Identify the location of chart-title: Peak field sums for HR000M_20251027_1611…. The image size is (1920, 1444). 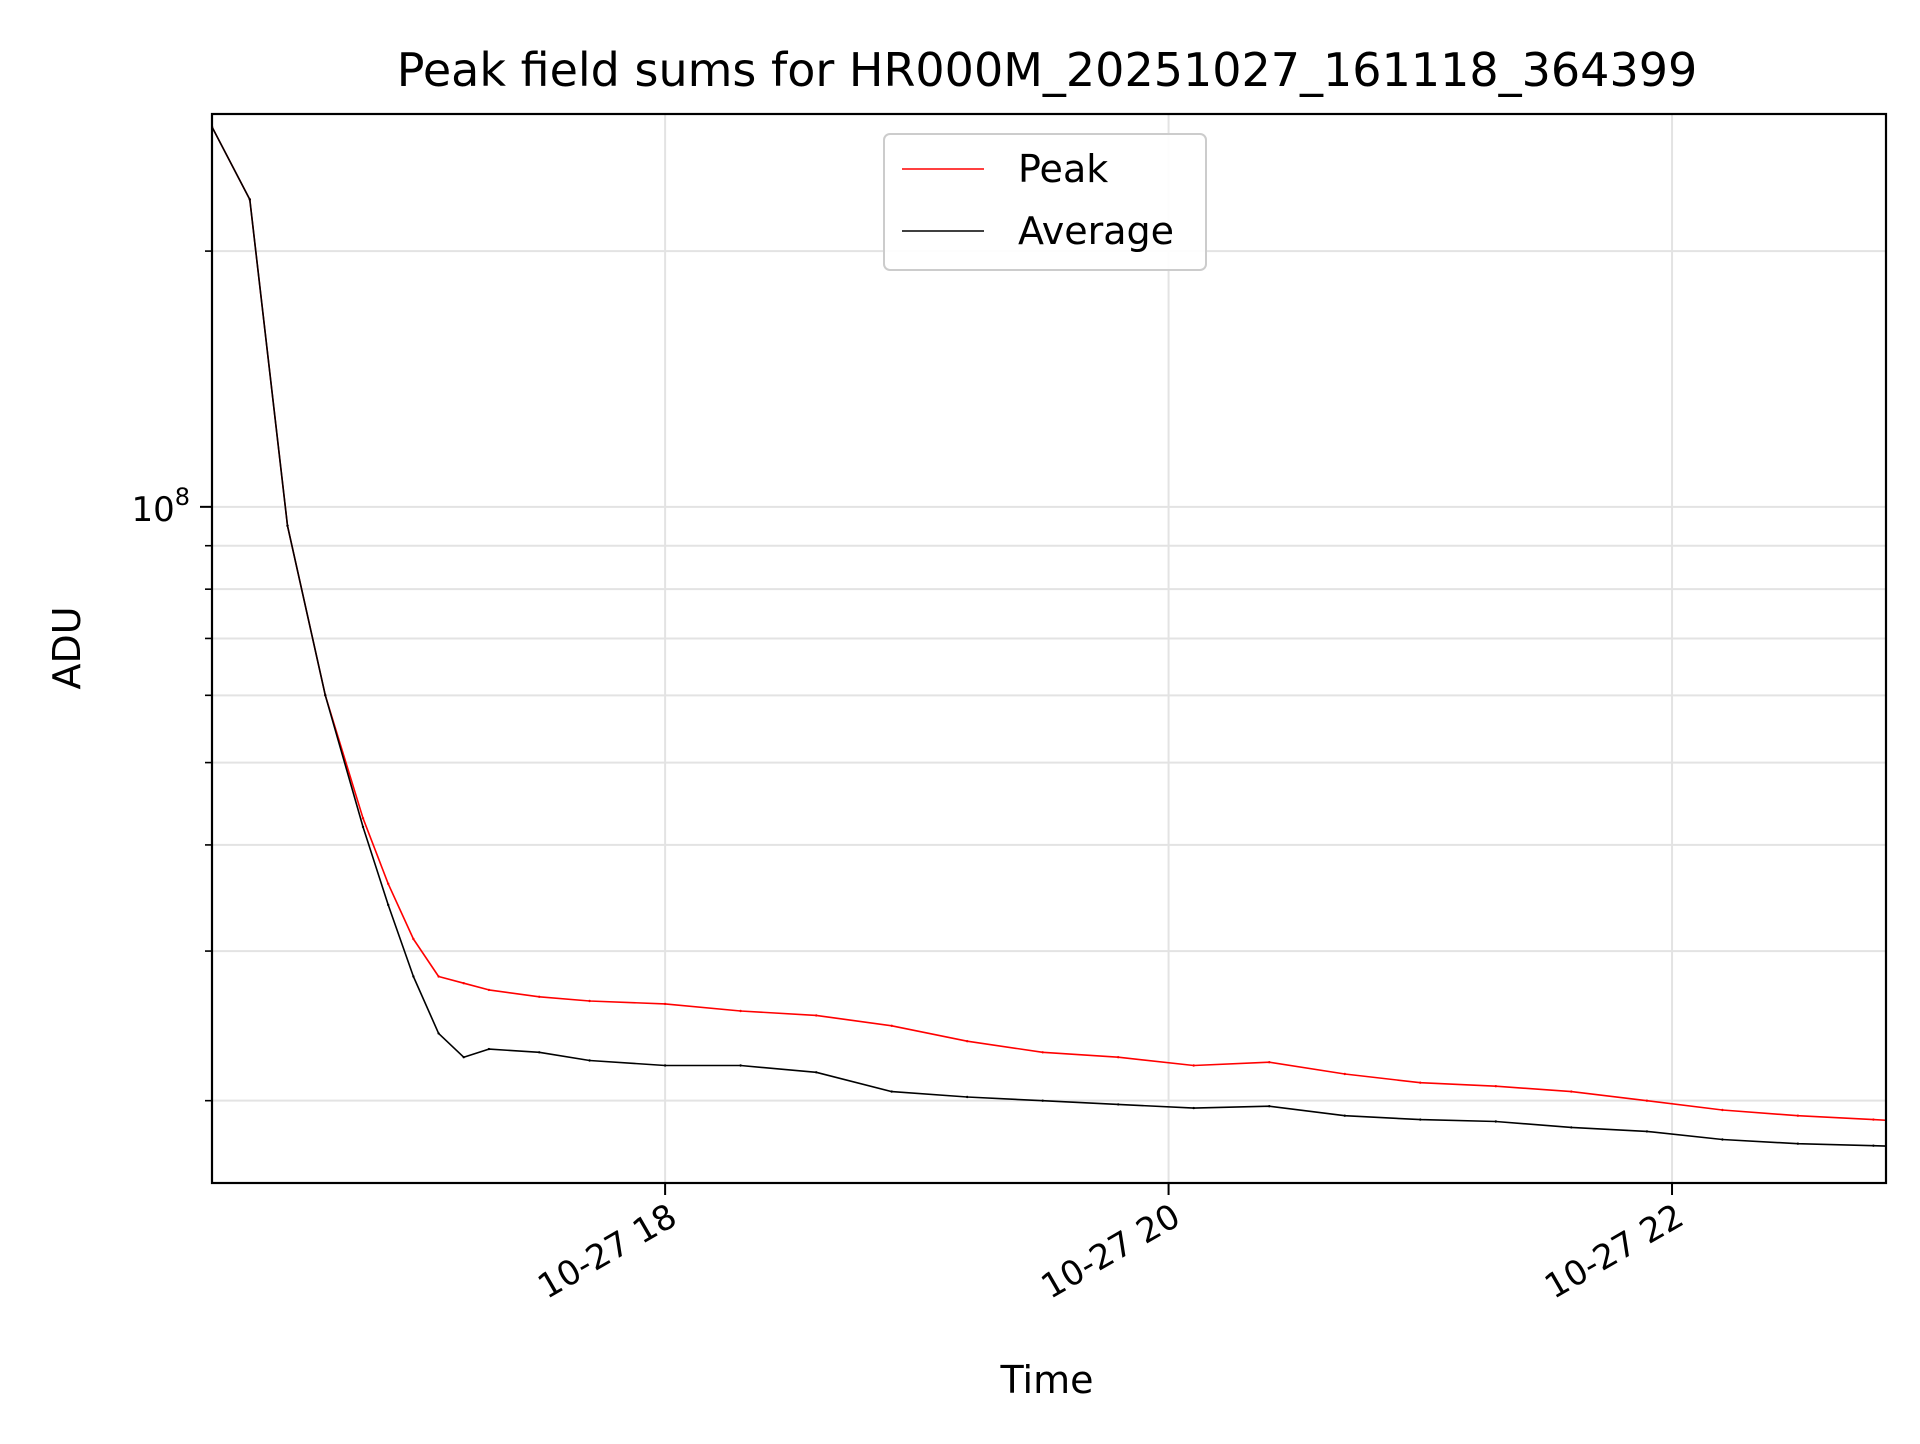
(1047, 70).